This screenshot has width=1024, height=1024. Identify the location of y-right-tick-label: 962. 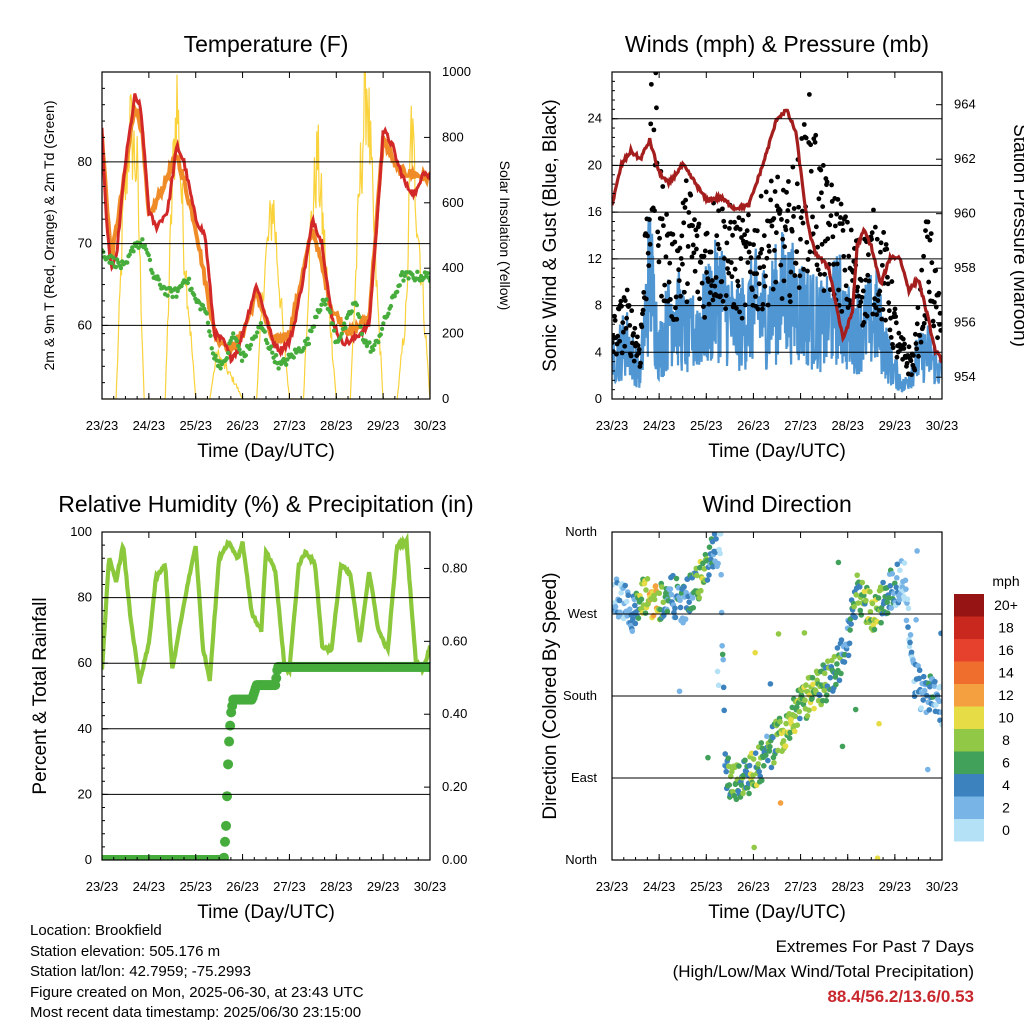
(965, 158).